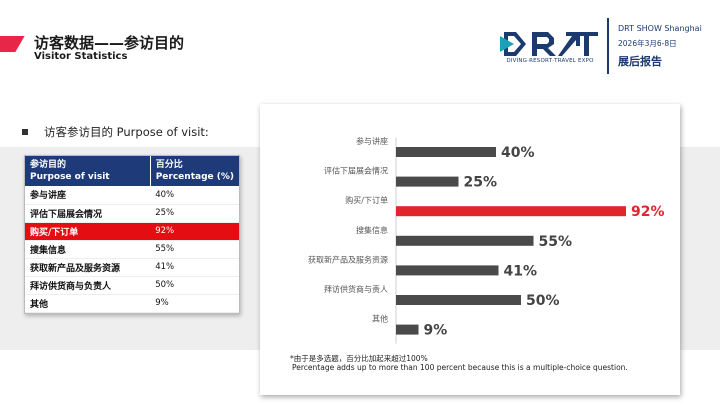 Image resolution: width=720 pixels, height=405 pixels. What do you see at coordinates (194, 171) in the screenshot?
I see `table-header-percentage: 百分比 Percentage (%)` at bounding box center [194, 171].